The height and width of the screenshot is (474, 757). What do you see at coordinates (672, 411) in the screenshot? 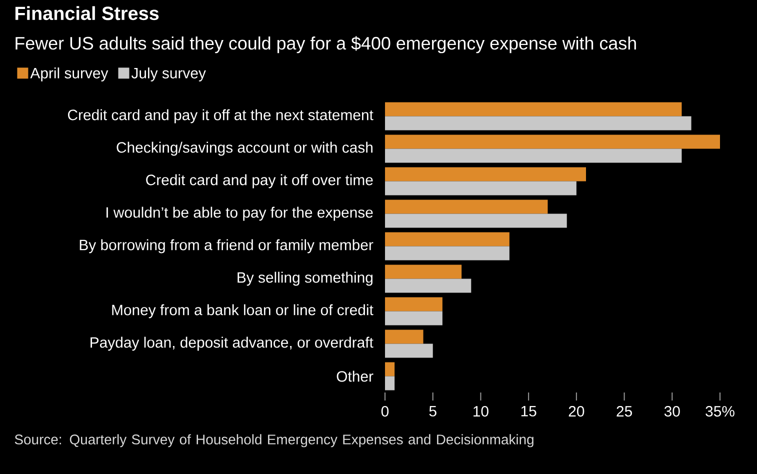
I see `x-tick-label: 30` at bounding box center [672, 411].